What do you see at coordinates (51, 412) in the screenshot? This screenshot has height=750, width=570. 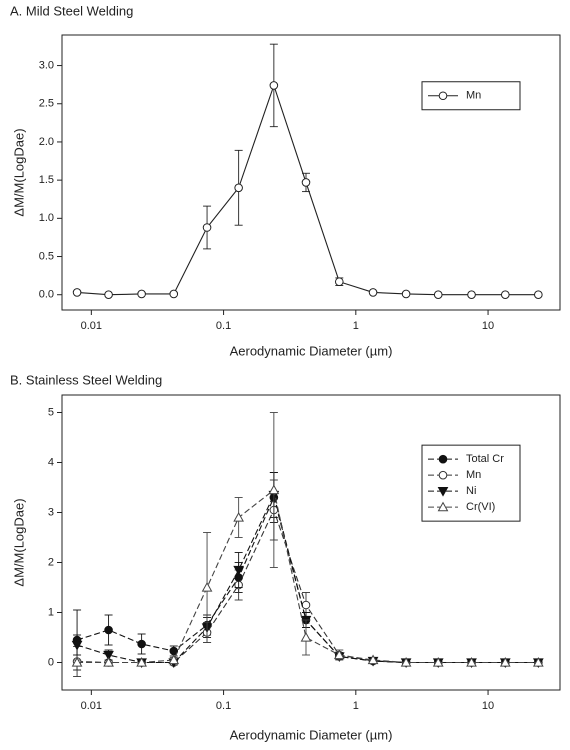 I see `y-tick-label: 5` at bounding box center [51, 412].